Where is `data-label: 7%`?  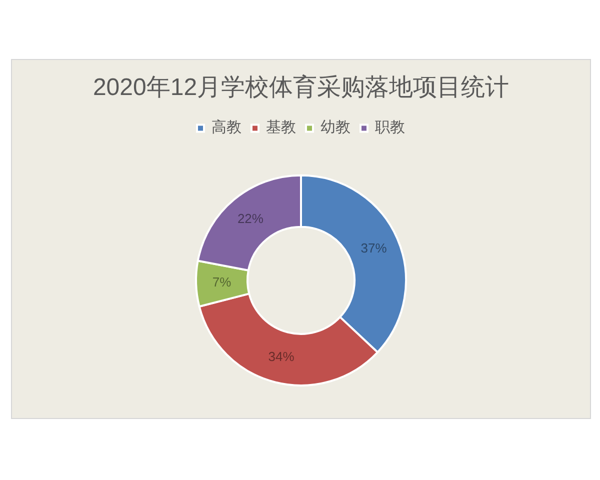
data-label: 7% is located at coordinates (222, 282).